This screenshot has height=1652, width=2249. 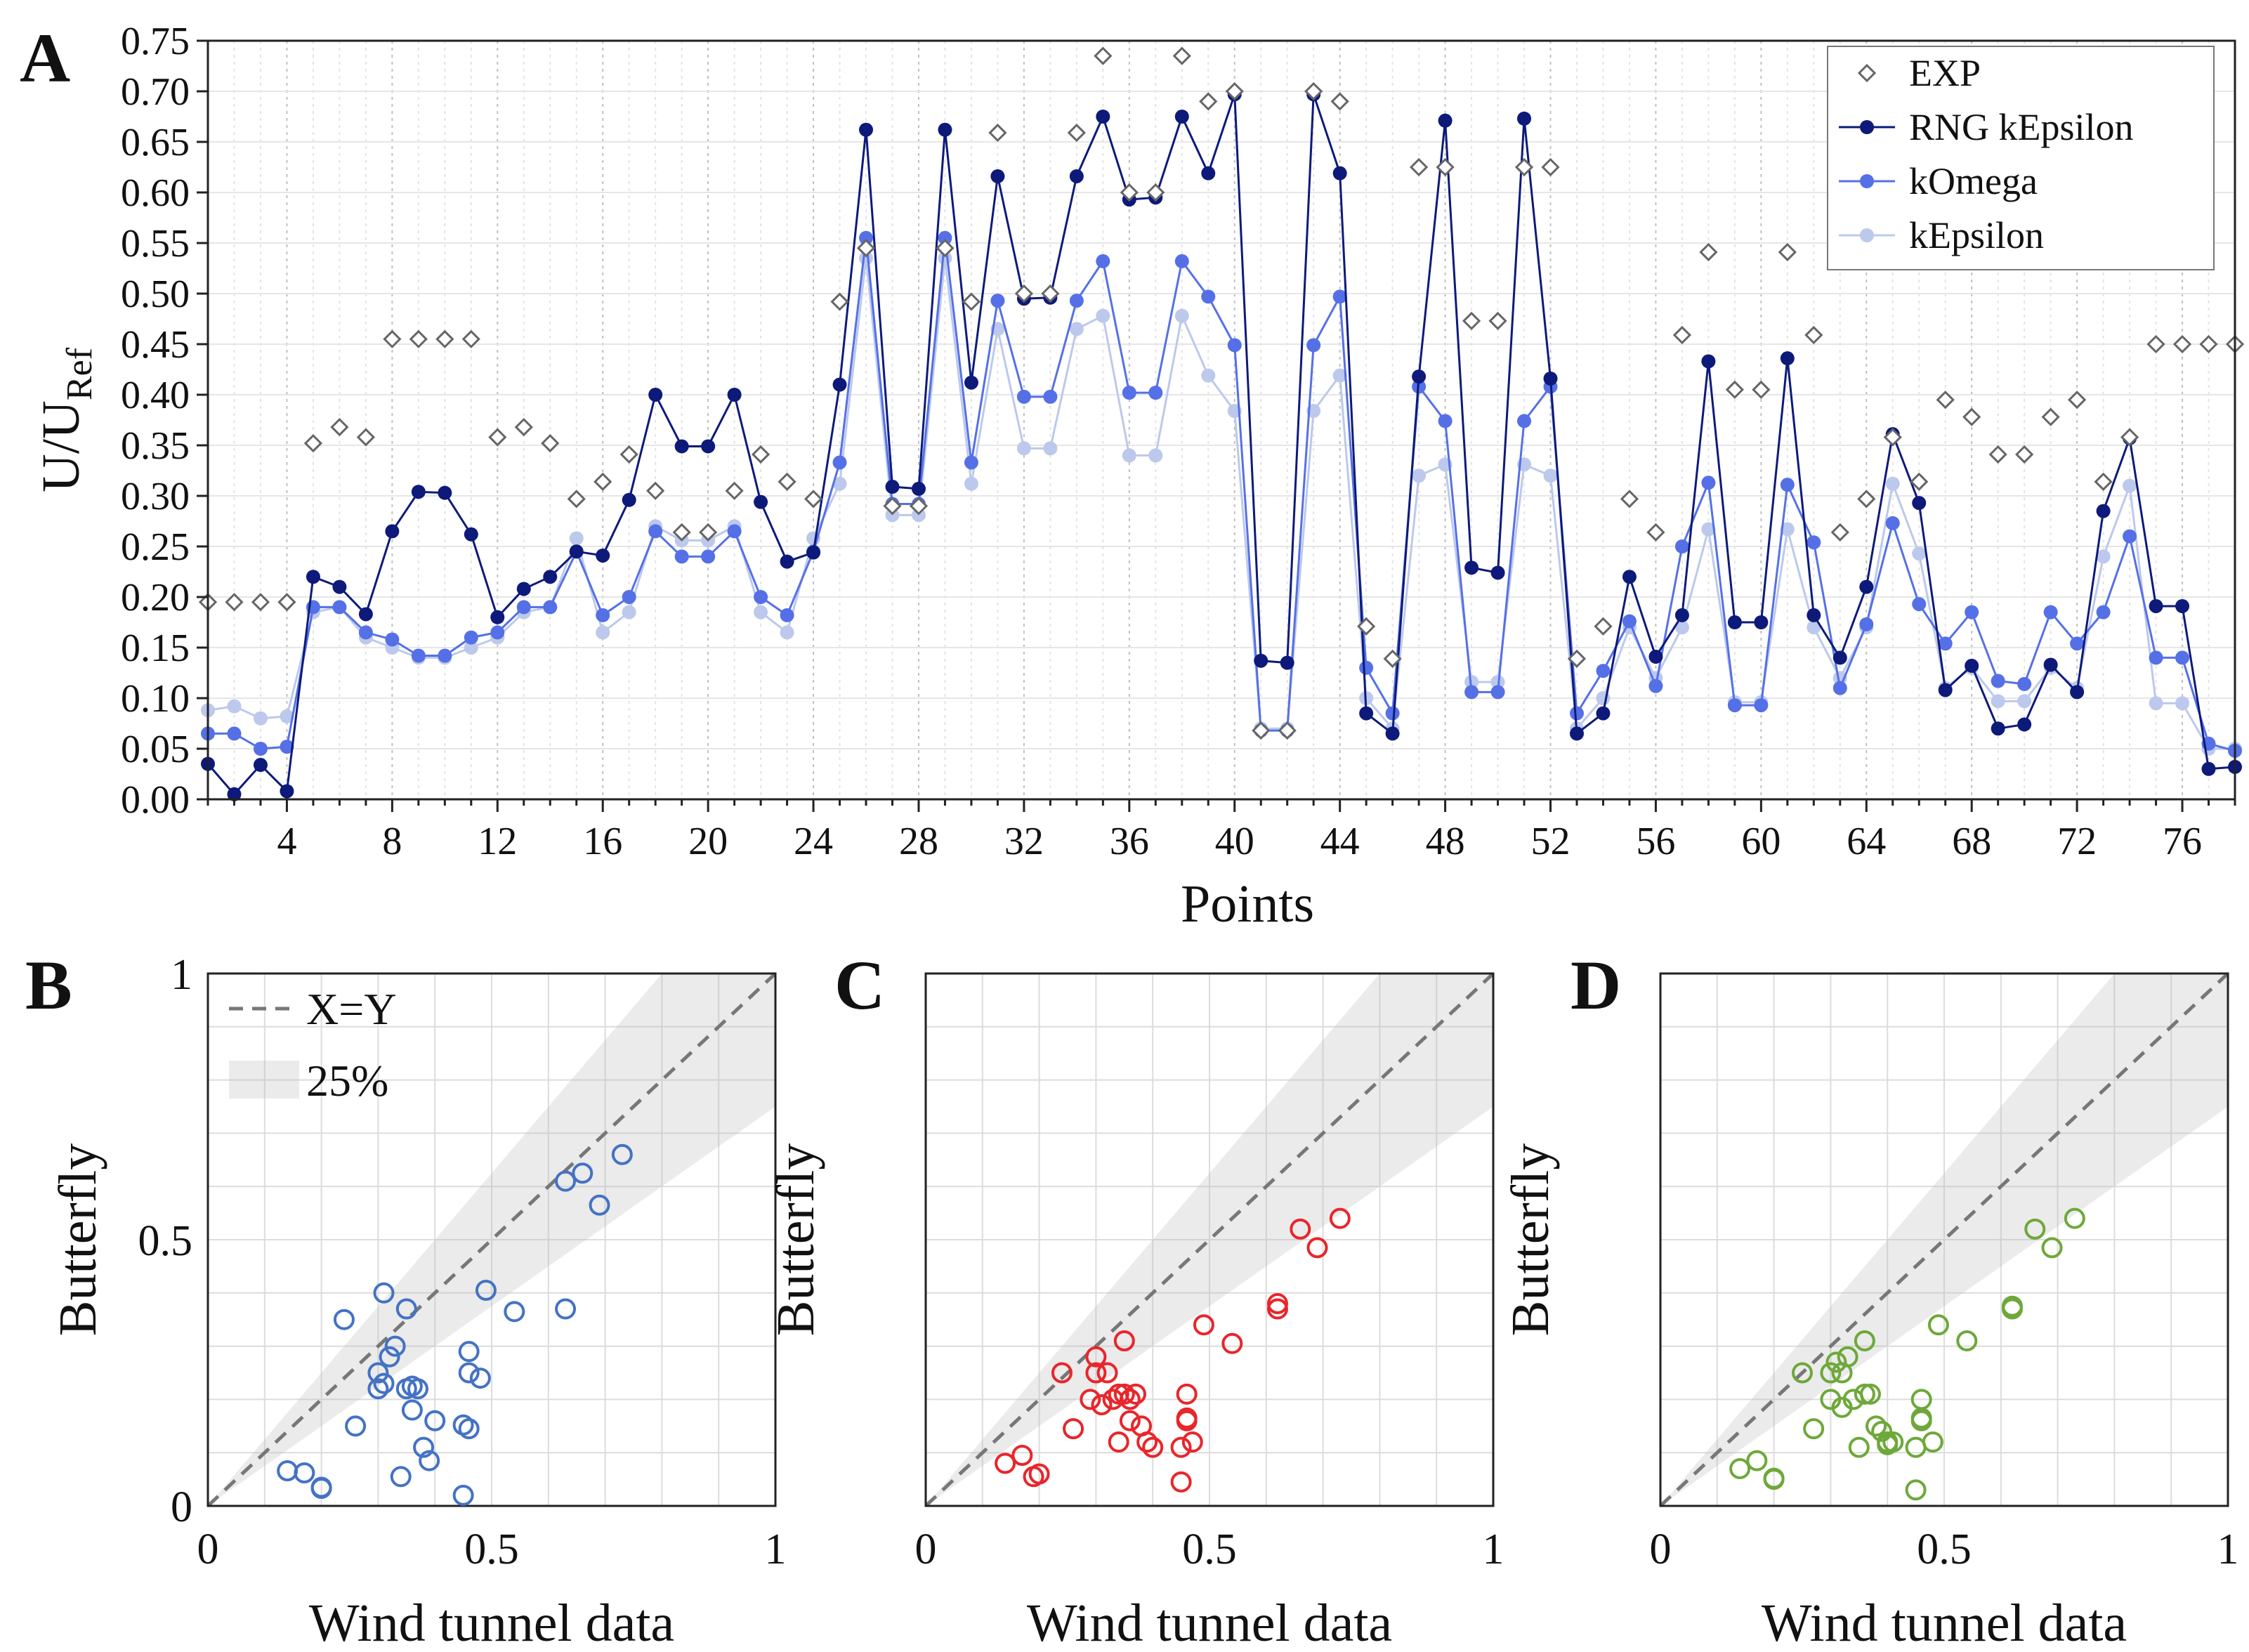 I want to click on panel-a-x-tick-label: 12, so click(x=497, y=841).